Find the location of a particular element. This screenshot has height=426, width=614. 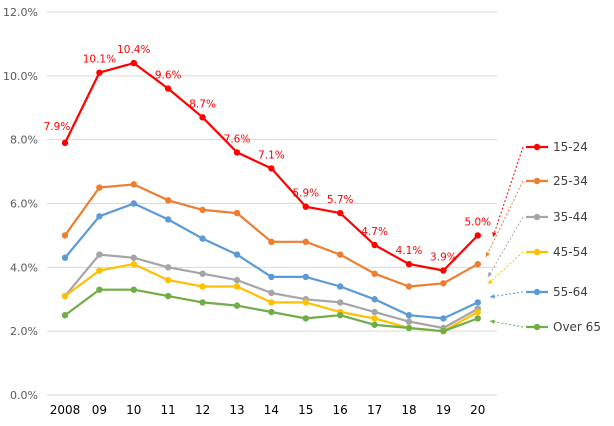

data-label: 3.9% is located at coordinates (443, 258).